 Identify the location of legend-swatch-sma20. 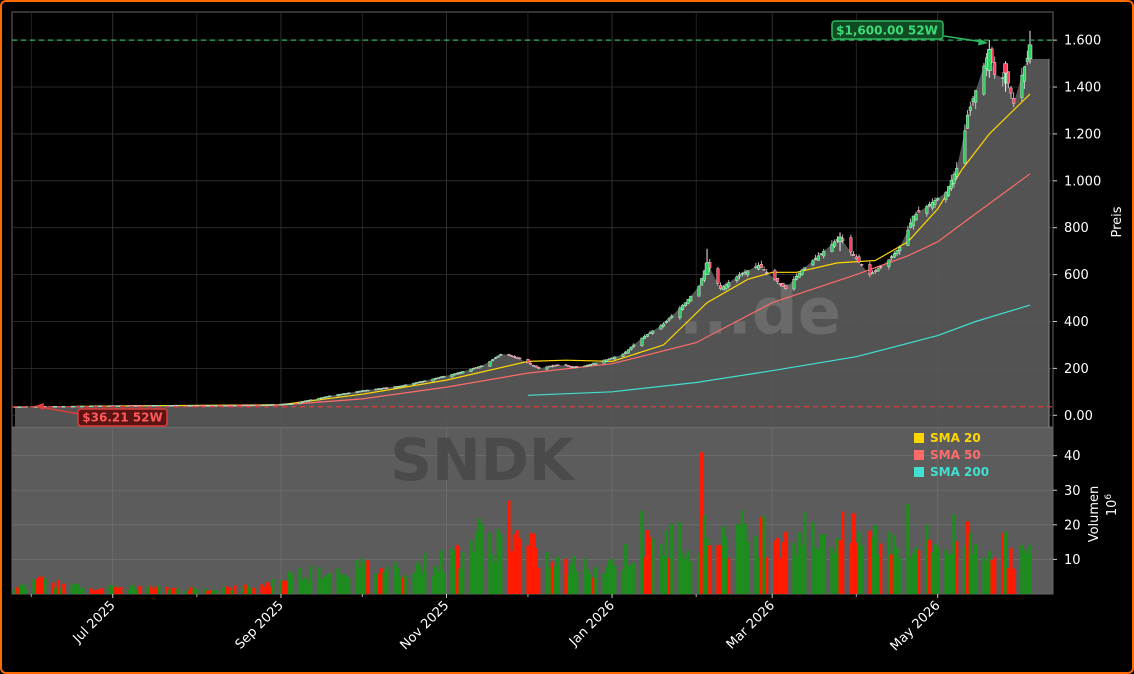
(919, 438).